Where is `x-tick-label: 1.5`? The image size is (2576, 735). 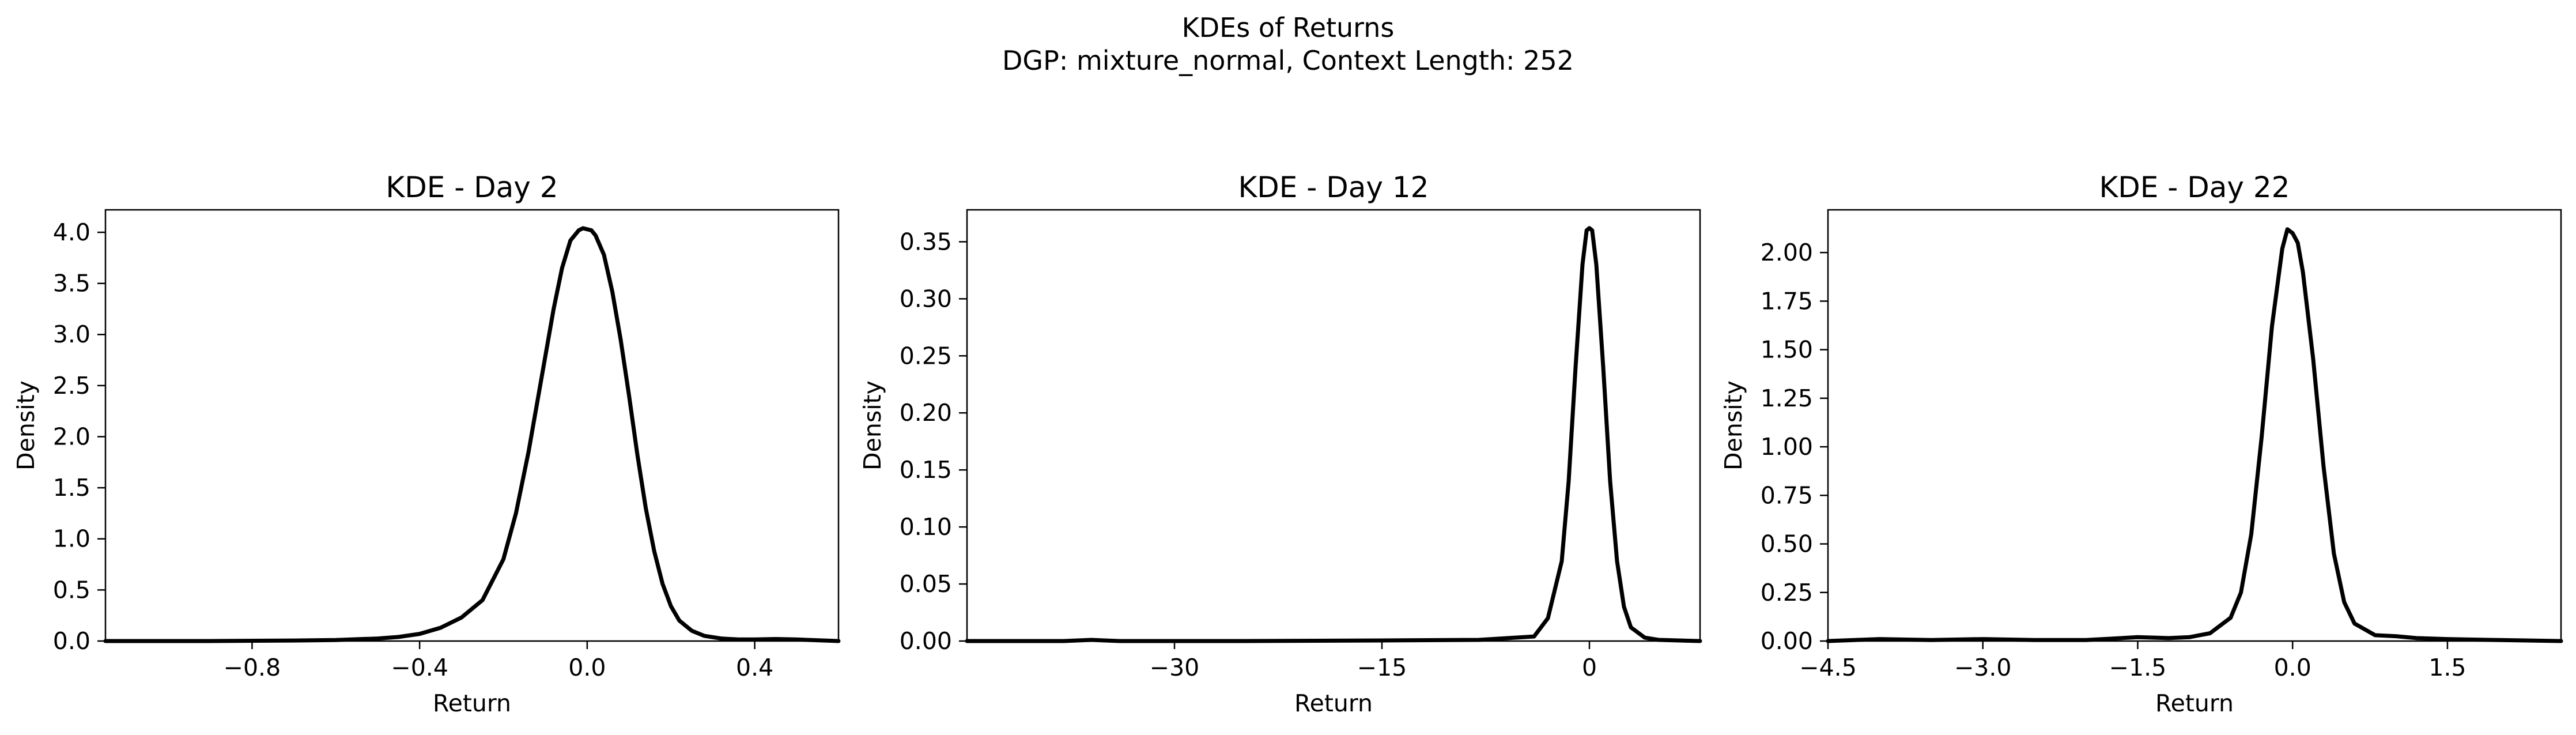 x-tick-label: 1.5 is located at coordinates (2447, 667).